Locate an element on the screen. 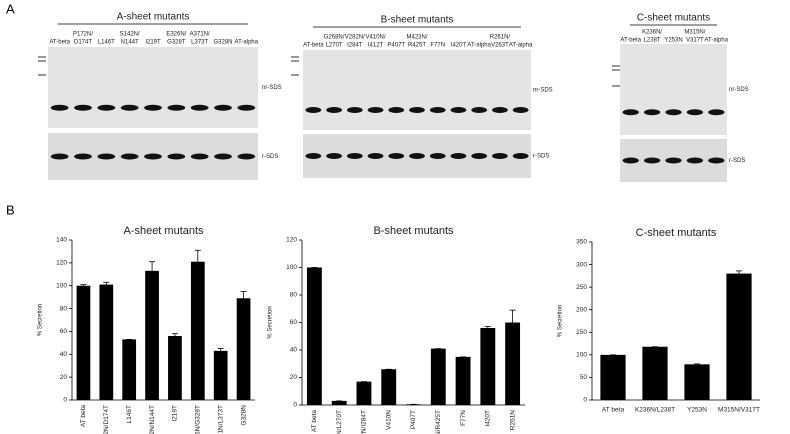 The height and width of the screenshot is (434, 790). y-tick-label: 300 is located at coordinates (581, 264).